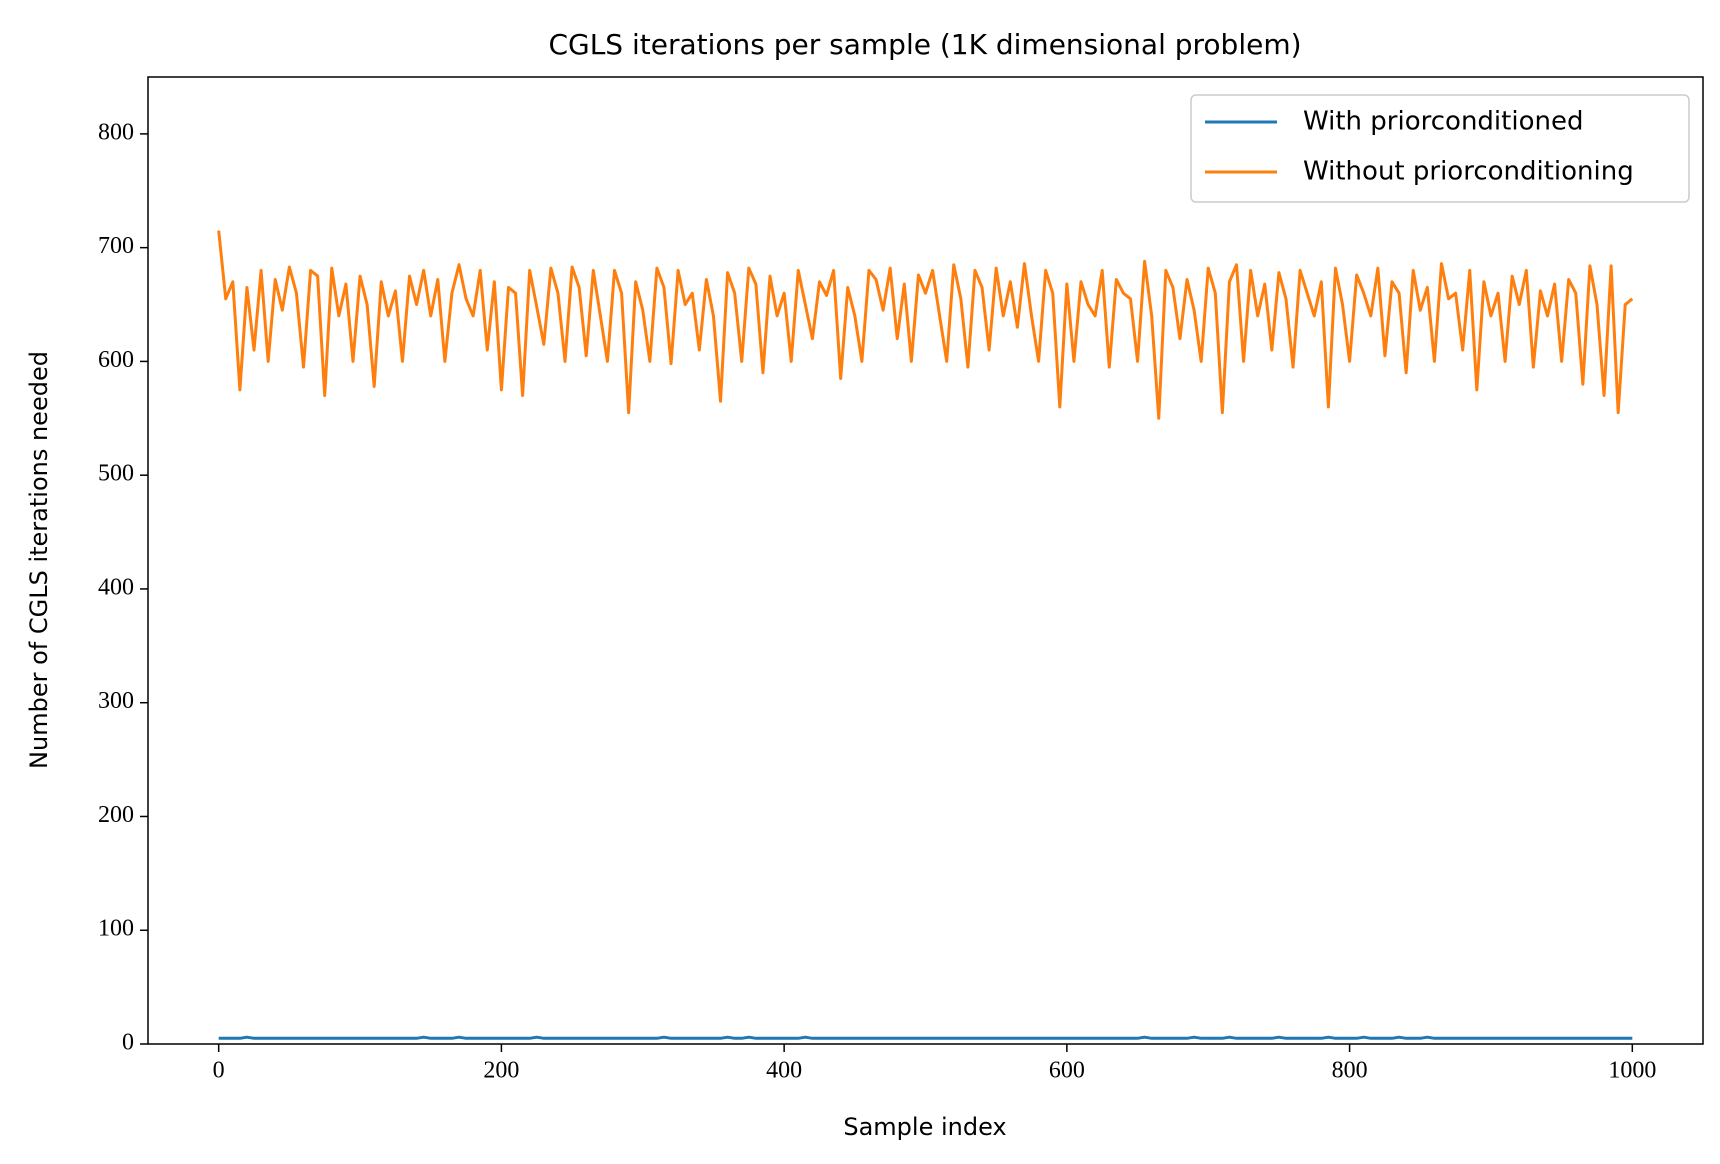  What do you see at coordinates (116, 929) in the screenshot?
I see `y-tick-label: 100` at bounding box center [116, 929].